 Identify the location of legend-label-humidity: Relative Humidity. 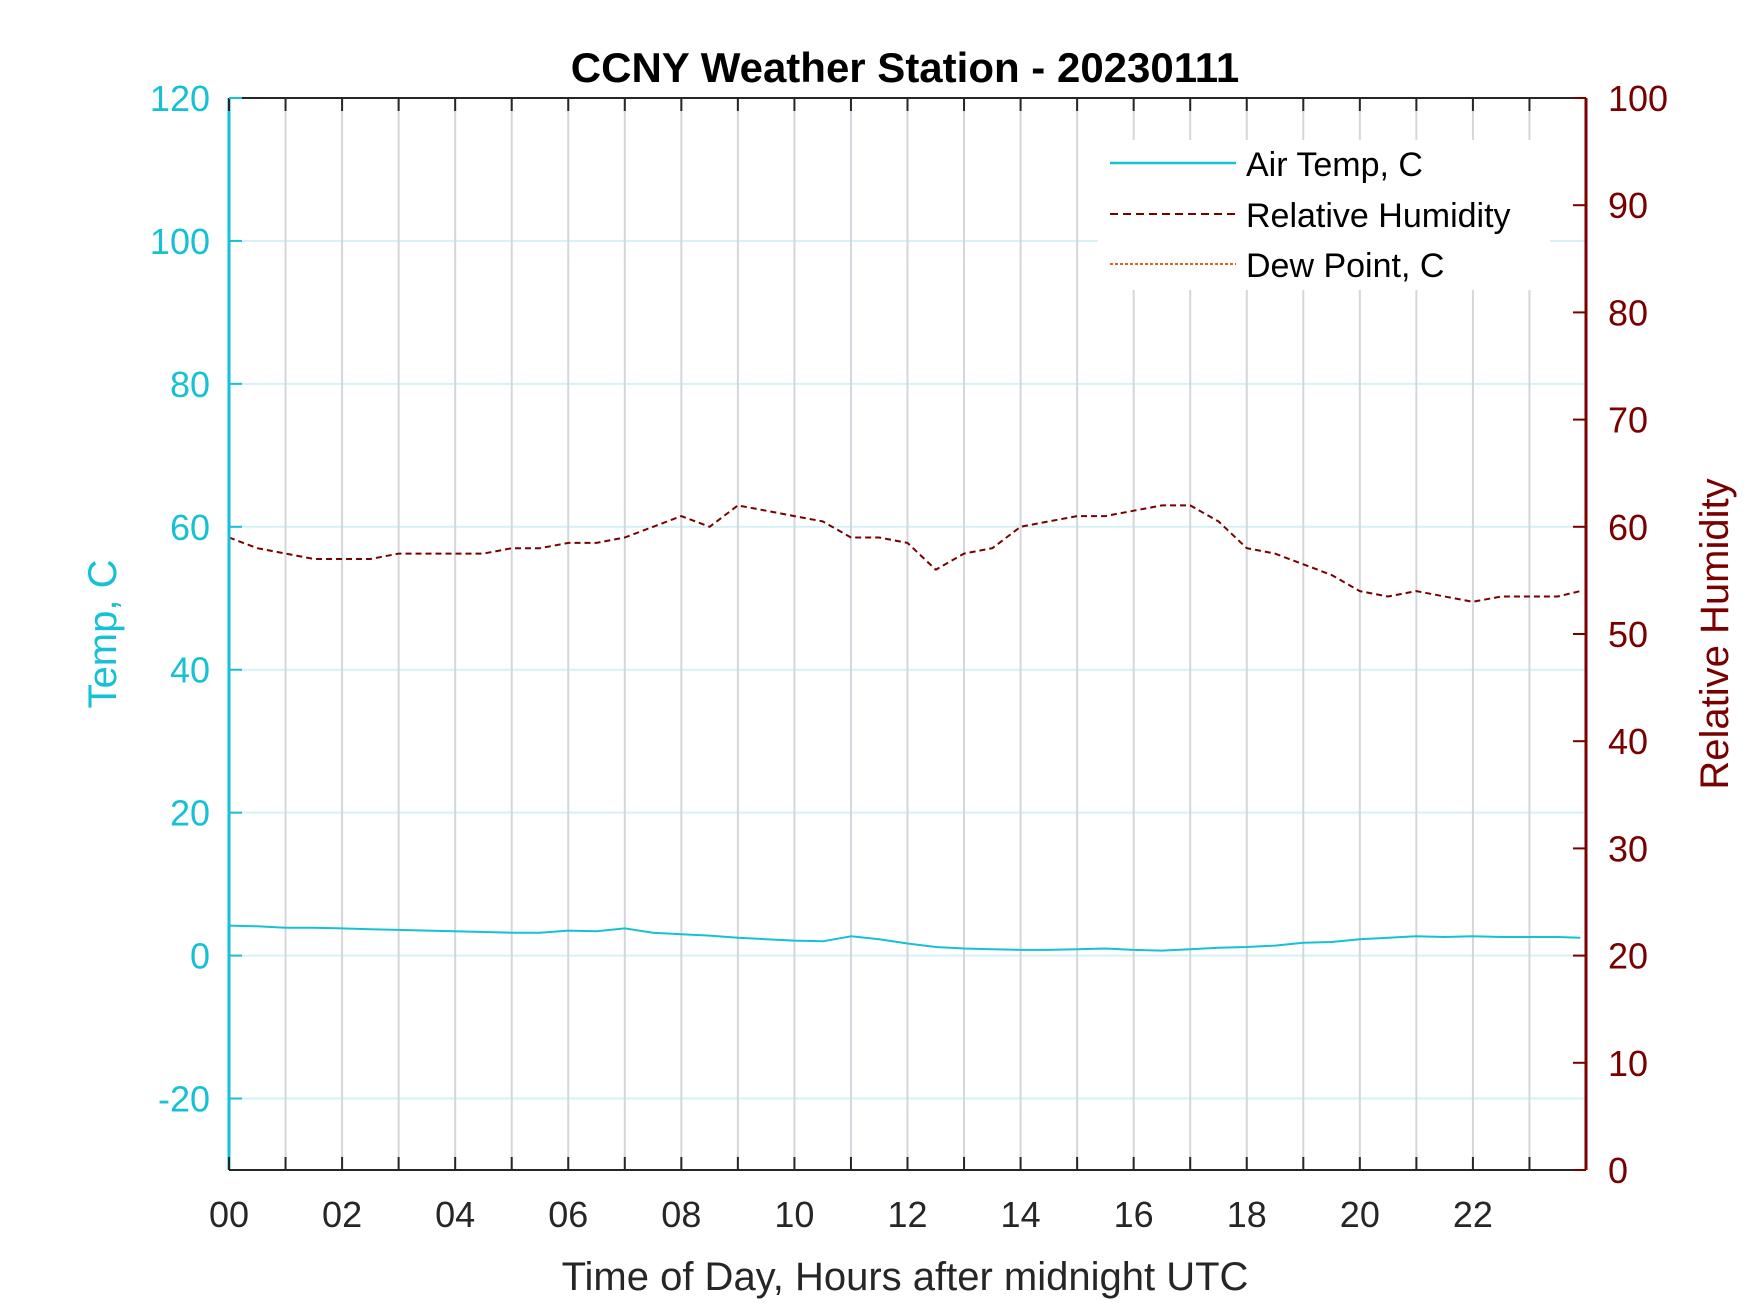
(1378, 216).